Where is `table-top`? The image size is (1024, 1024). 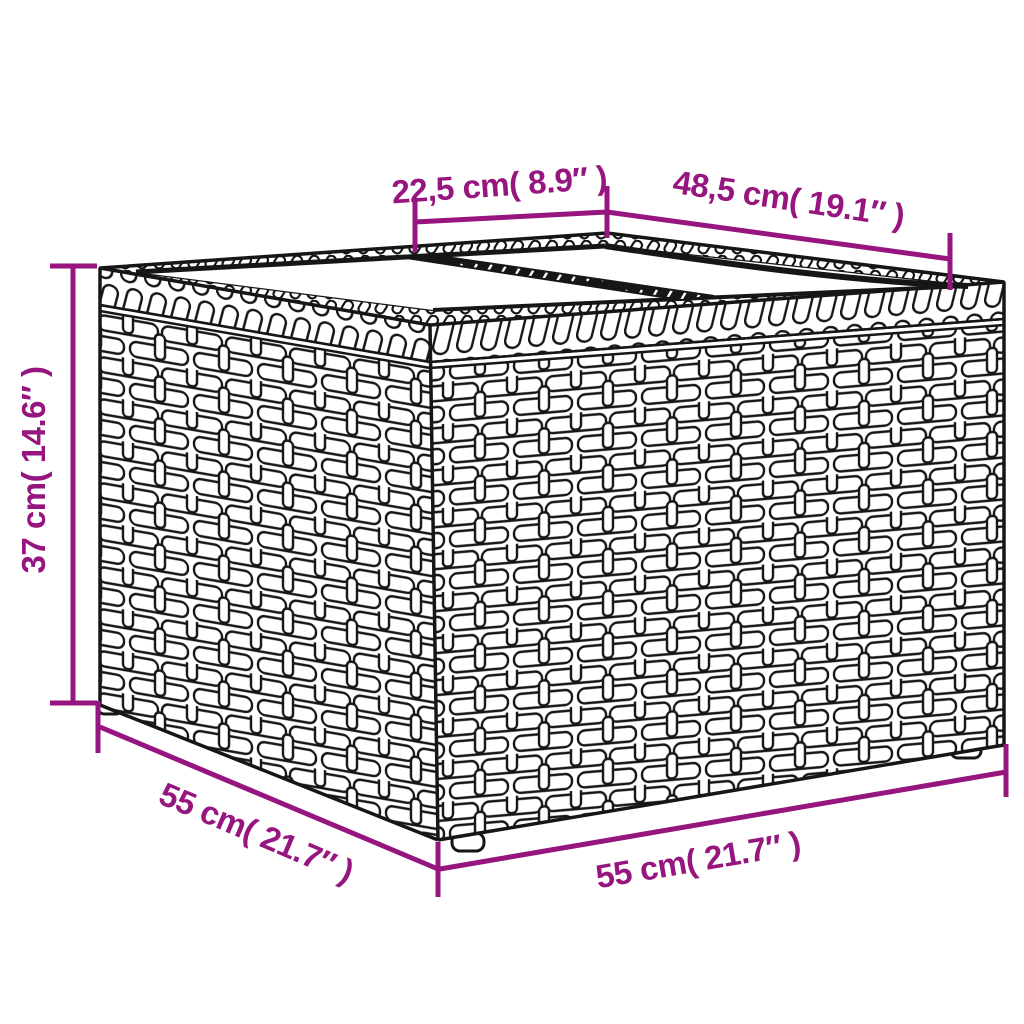
table-top is located at coordinates (552, 279).